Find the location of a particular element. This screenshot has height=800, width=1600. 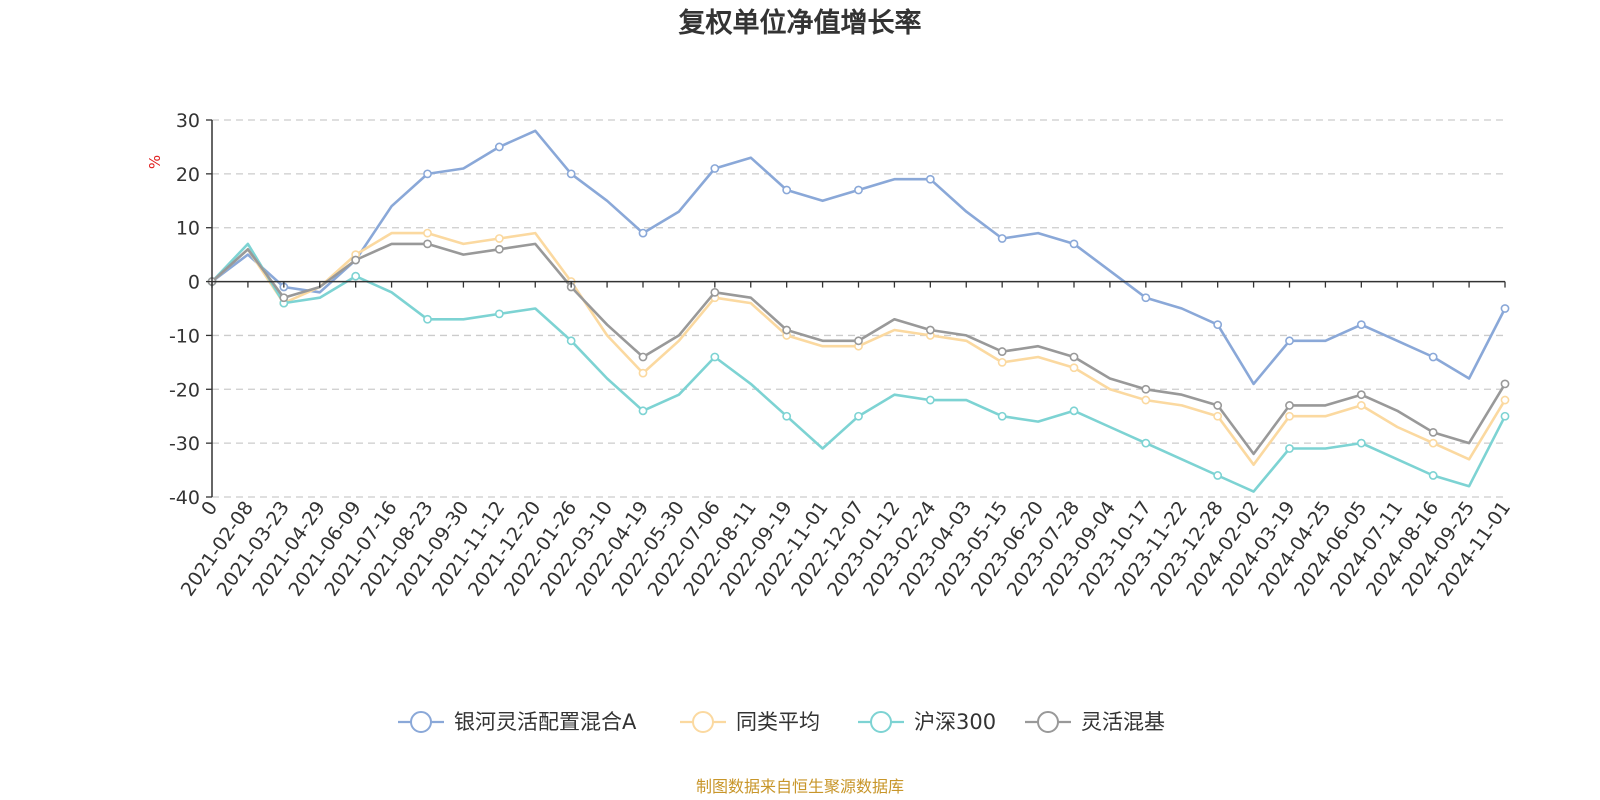

x-tick-label: 0 is located at coordinates (209, 508).